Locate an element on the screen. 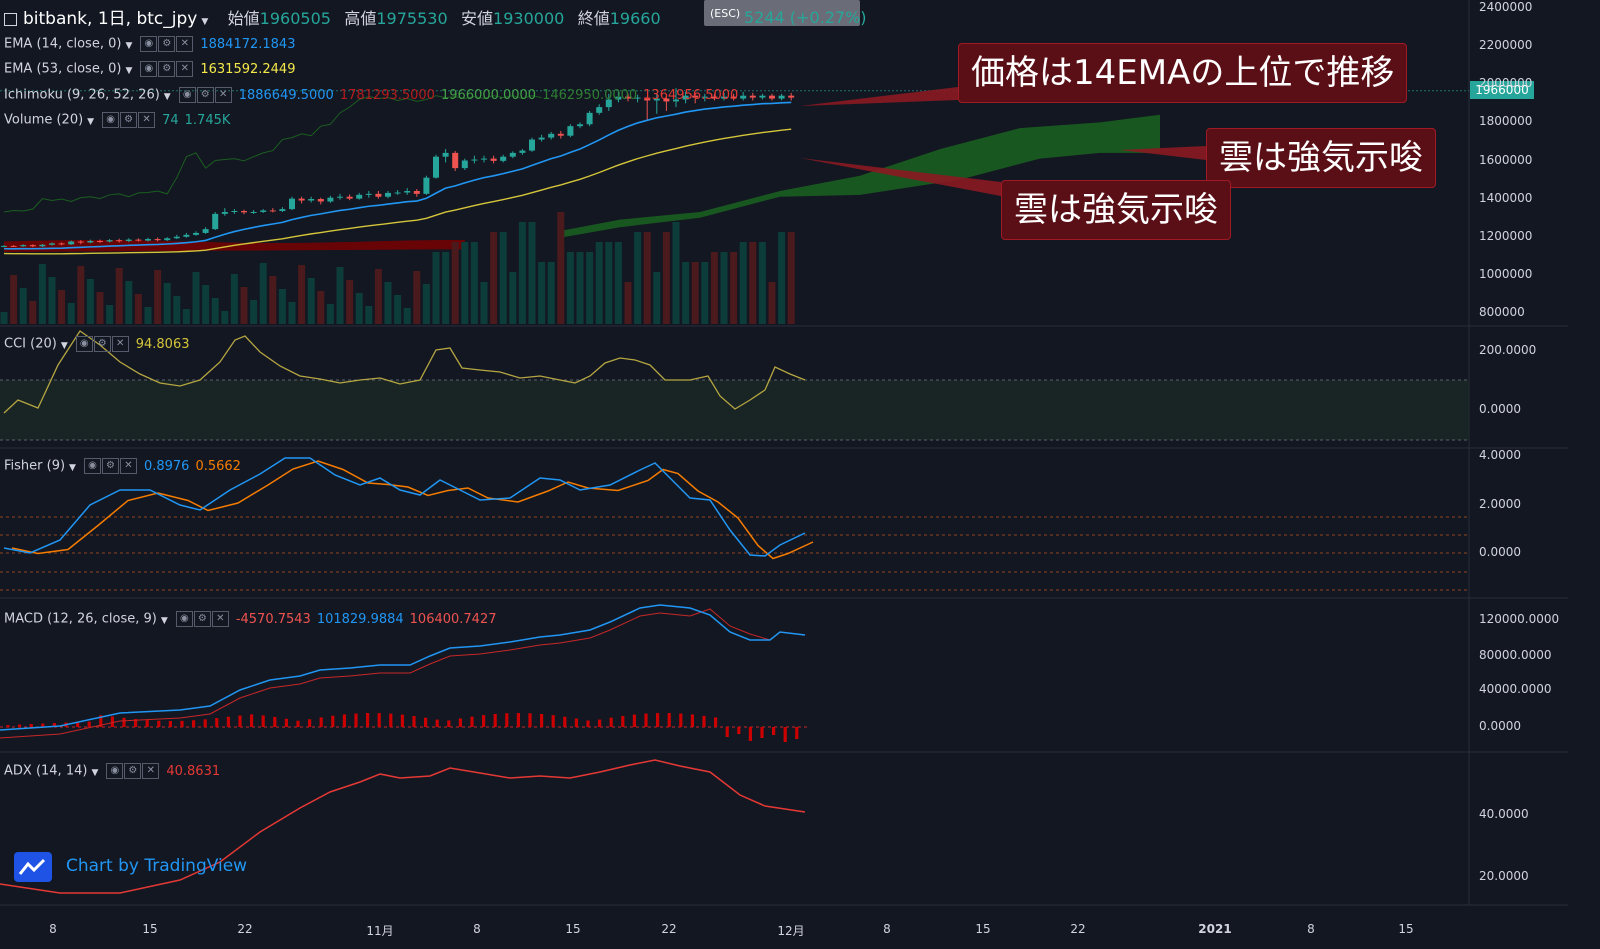  fisher-axis-label: 0.0000 is located at coordinates (1500, 552).